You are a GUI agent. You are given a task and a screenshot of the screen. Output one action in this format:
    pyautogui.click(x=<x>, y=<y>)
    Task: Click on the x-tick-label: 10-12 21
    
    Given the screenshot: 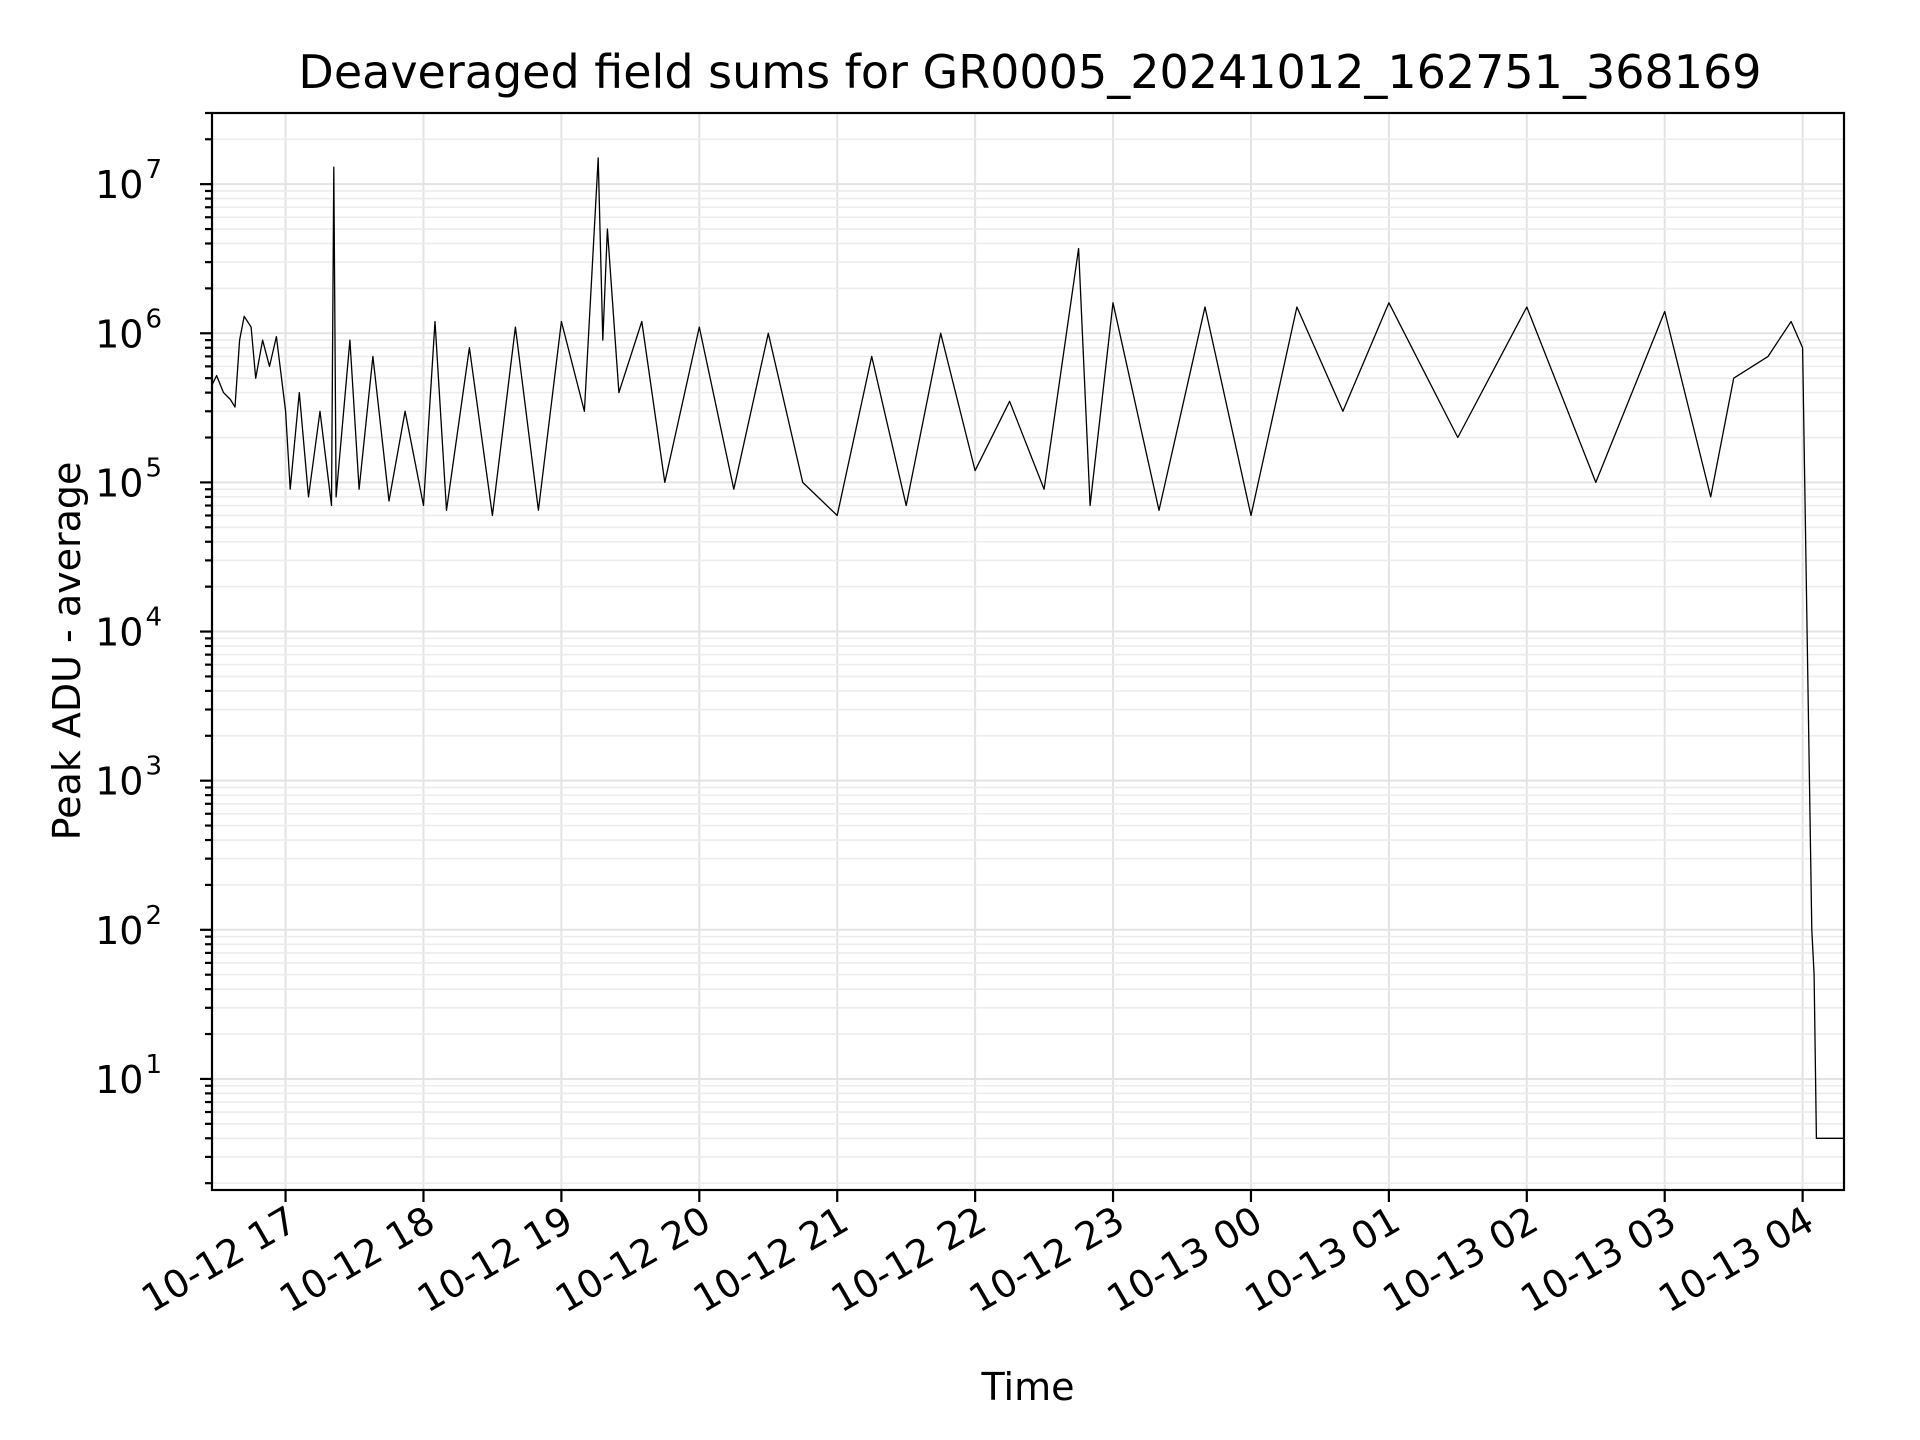 What is the action you would take?
    pyautogui.click(x=771, y=1260)
    